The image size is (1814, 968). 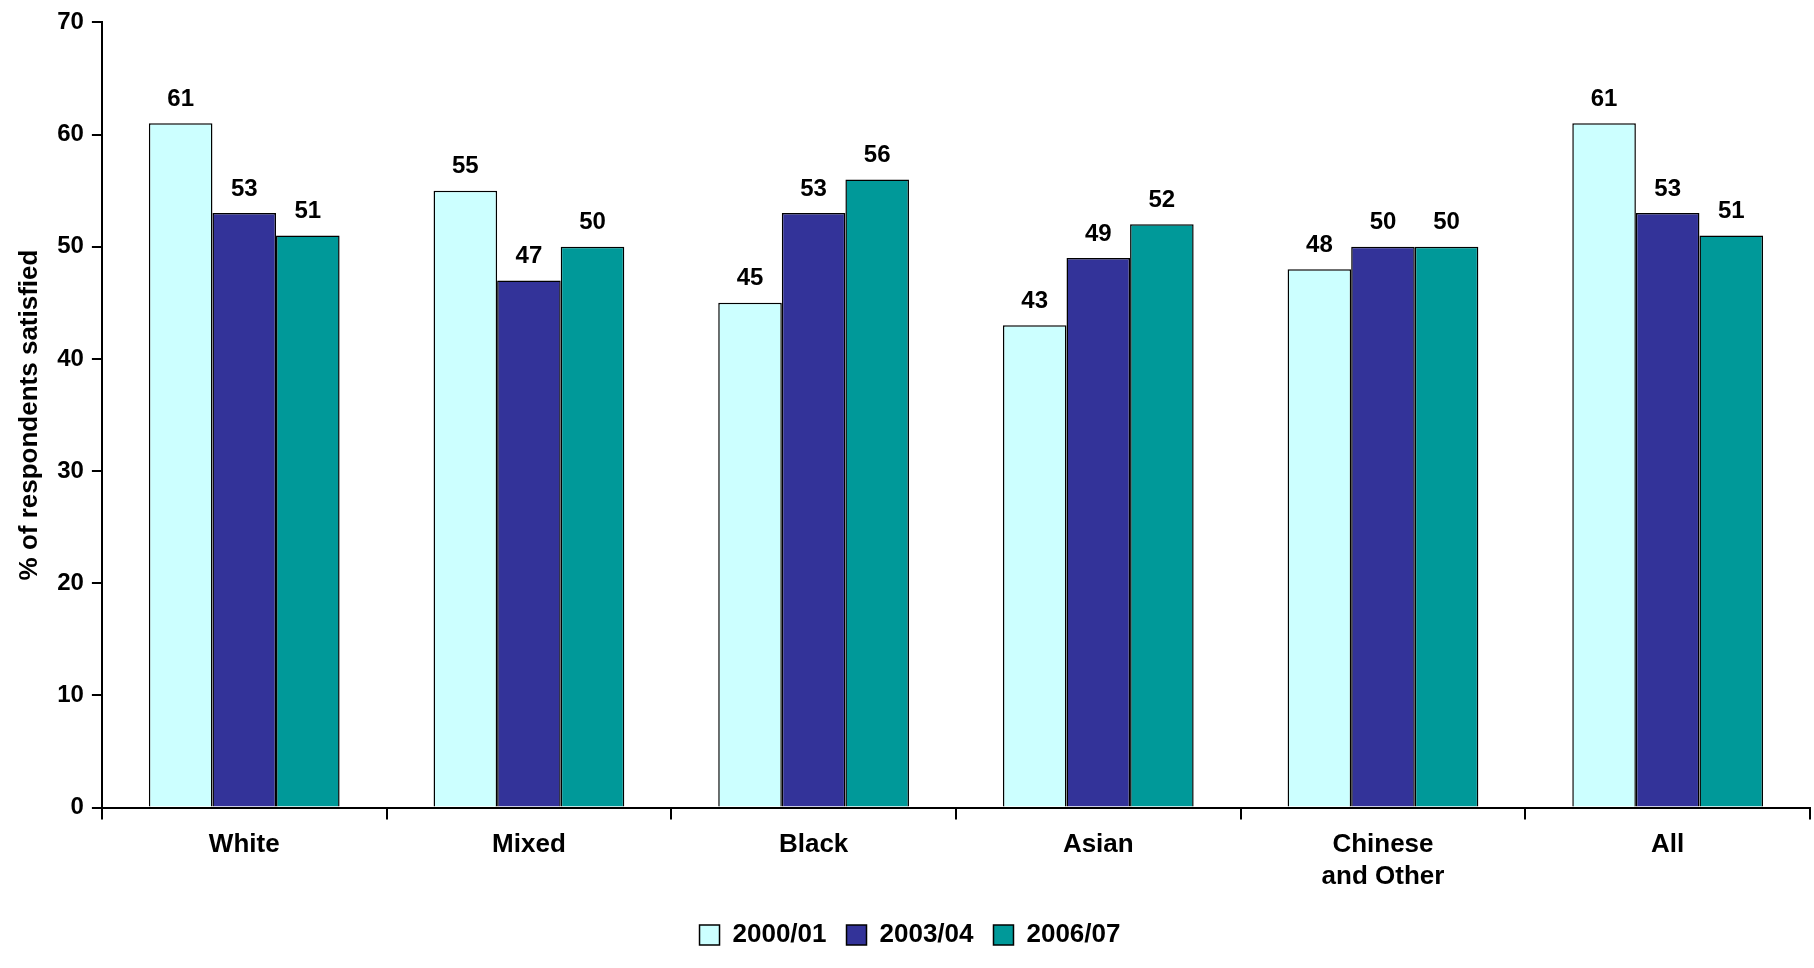 I want to click on x-tick-label: White, so click(x=244, y=843).